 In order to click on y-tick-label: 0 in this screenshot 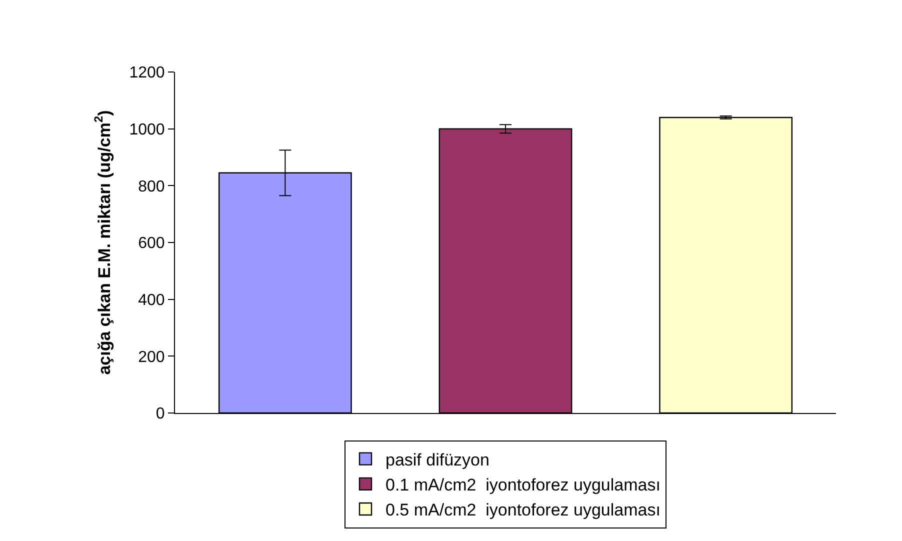, I will do `click(160, 414)`.